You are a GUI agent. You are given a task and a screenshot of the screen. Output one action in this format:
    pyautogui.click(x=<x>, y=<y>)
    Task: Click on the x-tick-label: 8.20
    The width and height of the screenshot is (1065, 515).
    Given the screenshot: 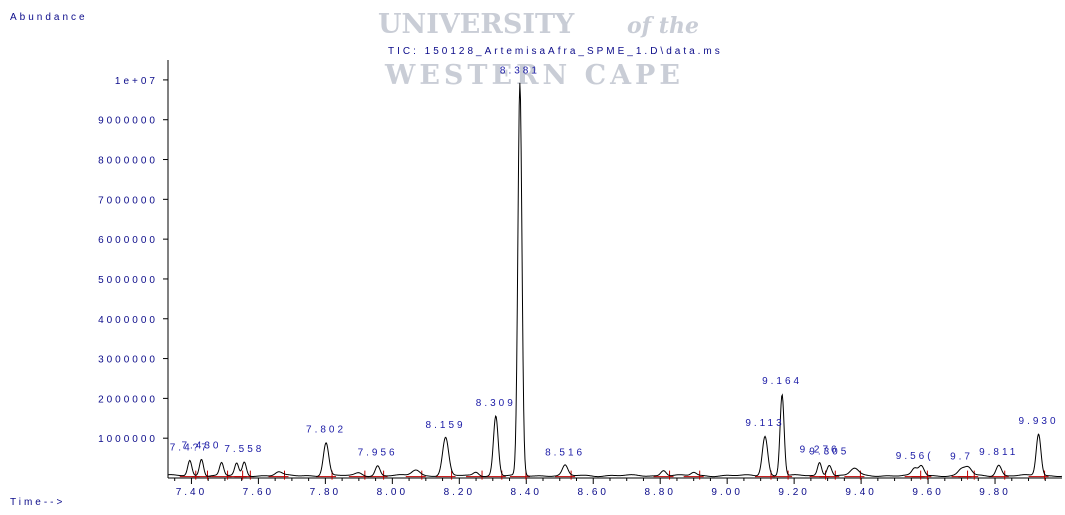 What is the action you would take?
    pyautogui.click(x=459, y=492)
    